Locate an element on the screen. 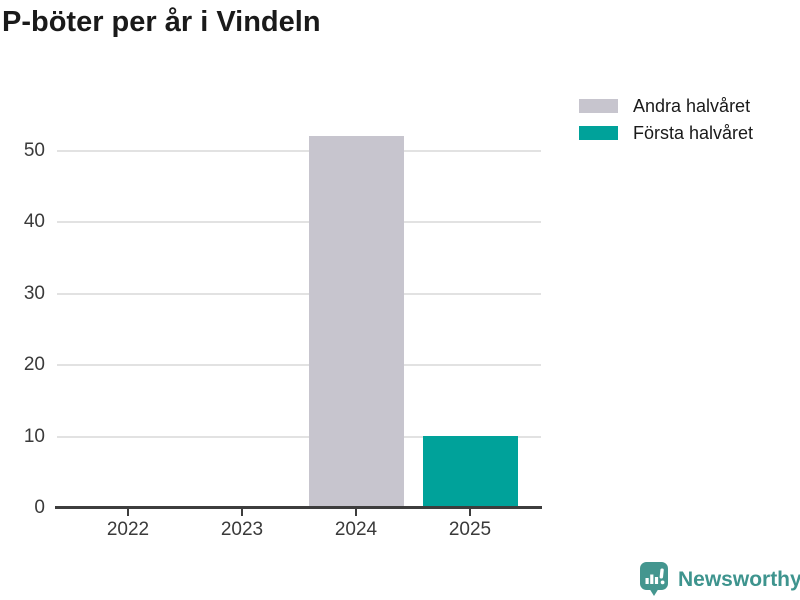 This screenshot has width=800, height=600. gridline-y50 is located at coordinates (299, 151).